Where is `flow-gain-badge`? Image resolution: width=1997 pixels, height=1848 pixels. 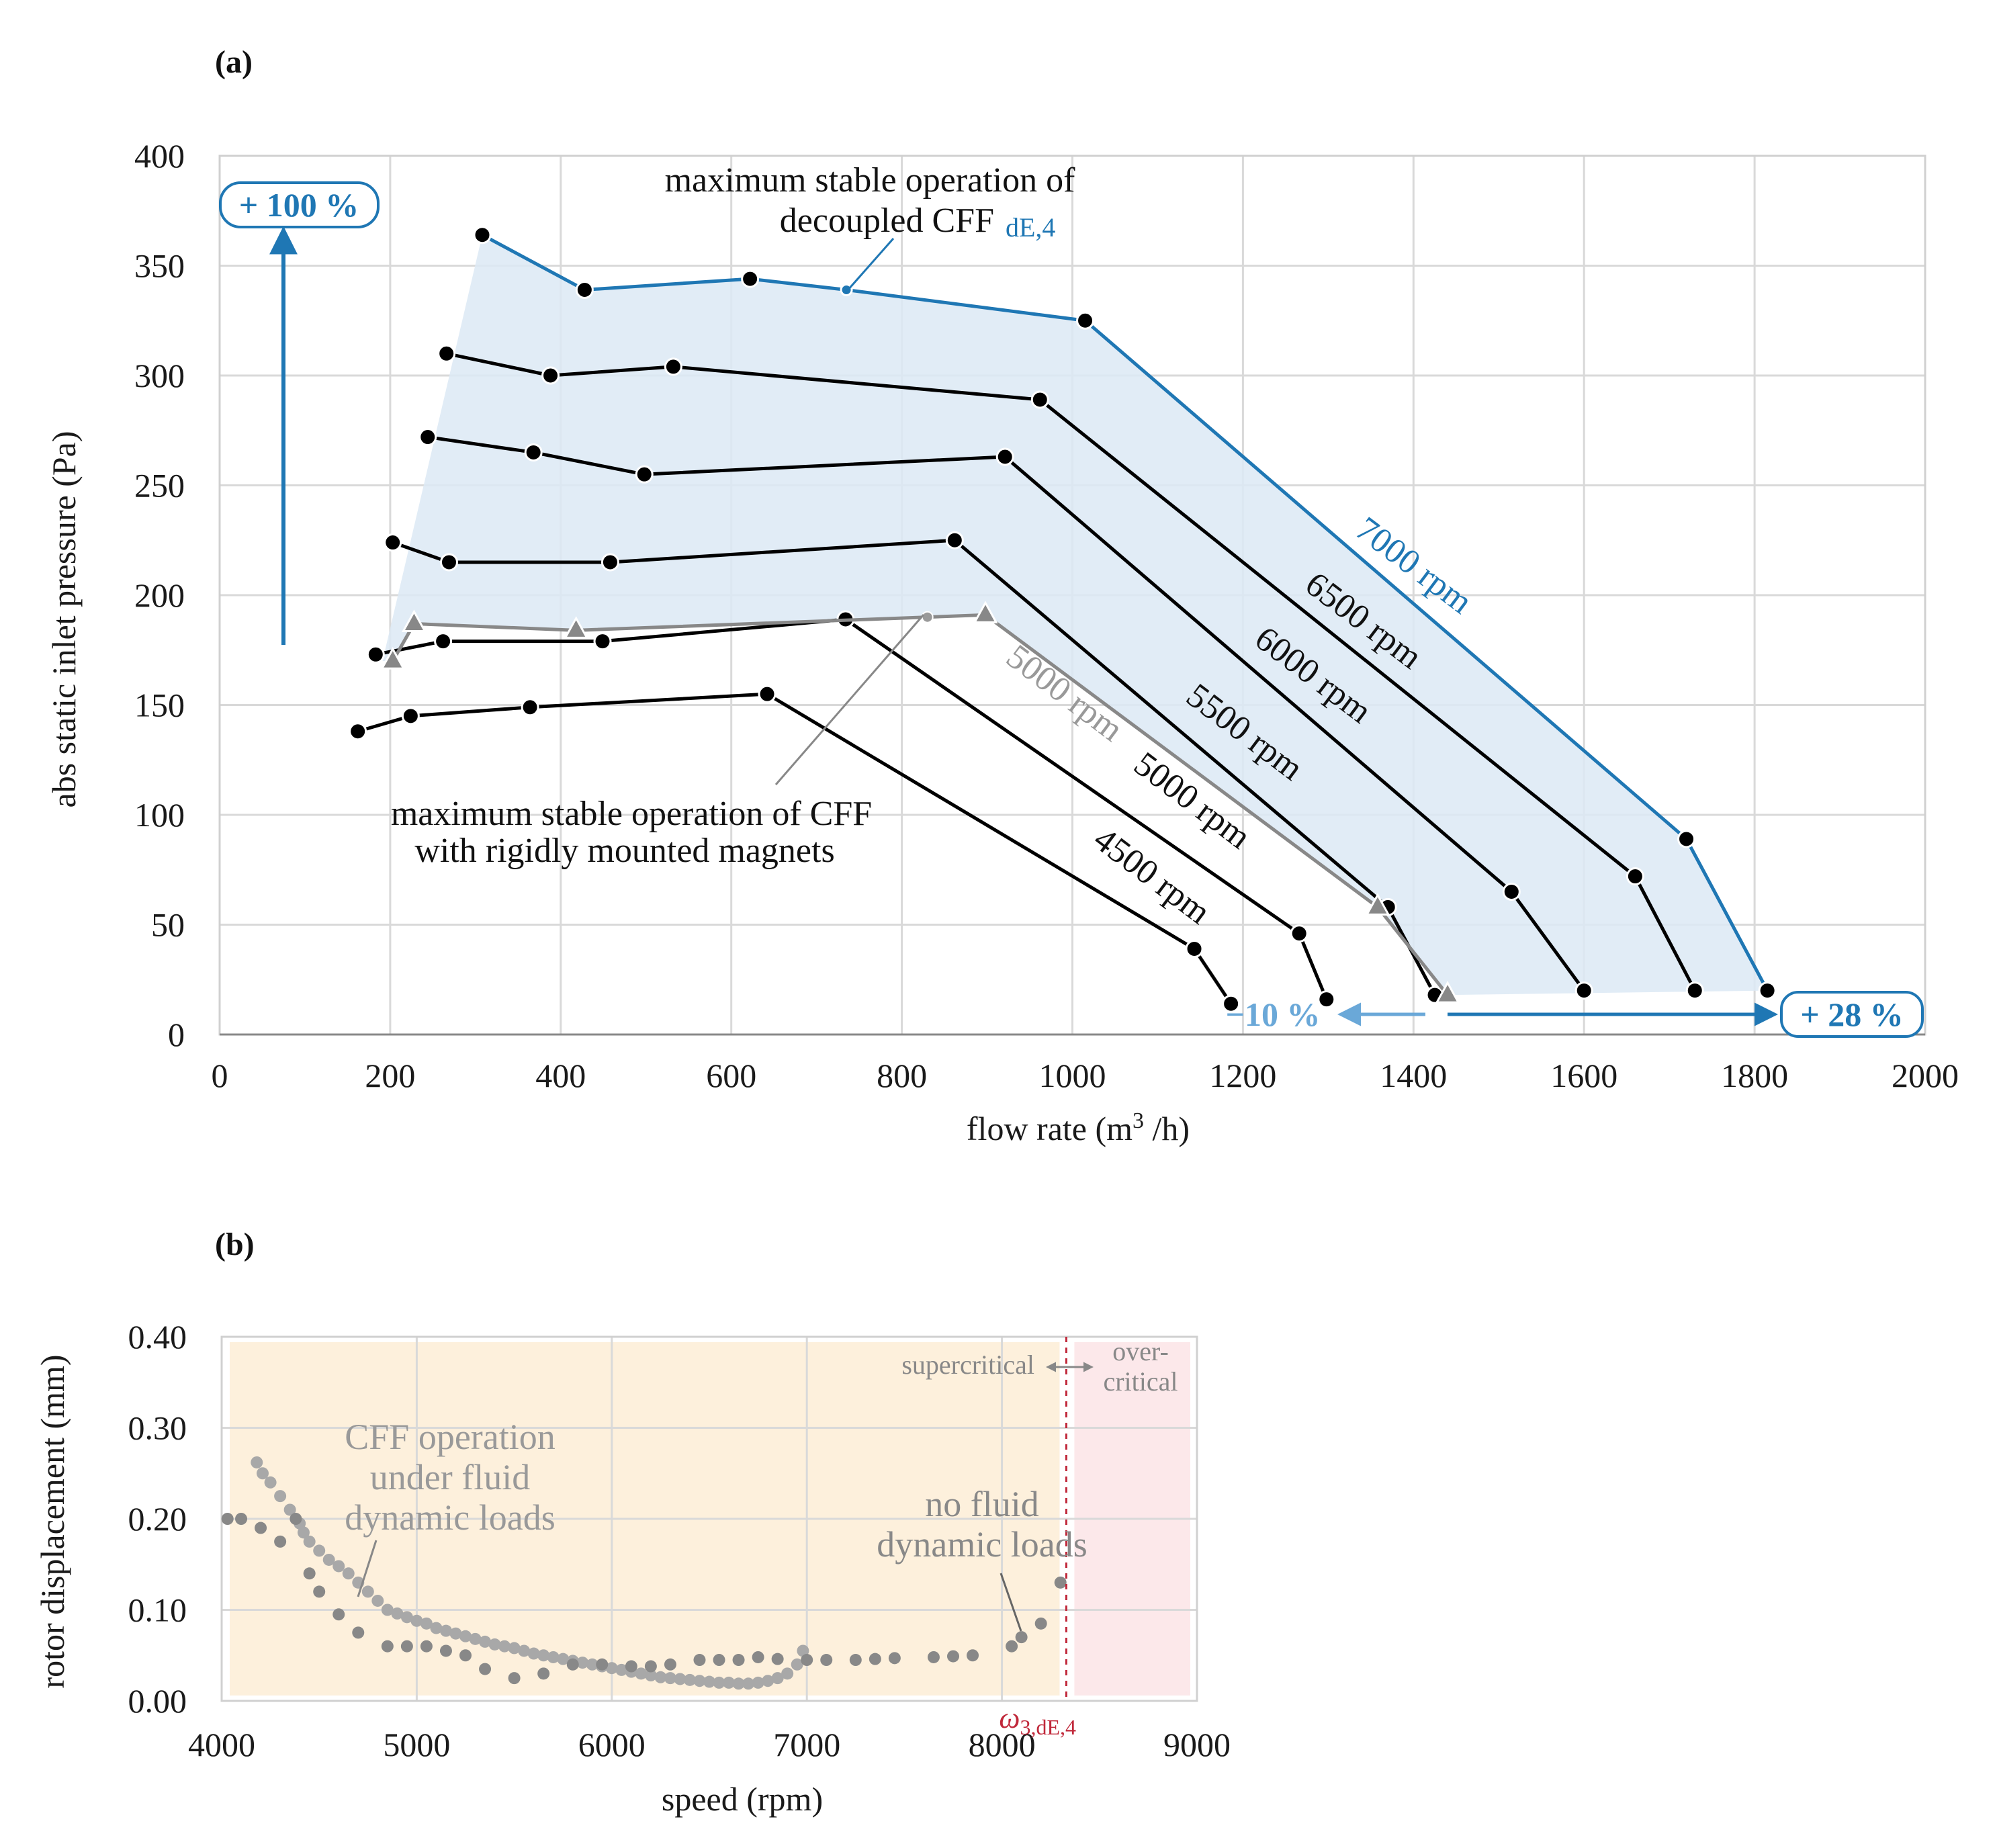
flow-gain-badge is located at coordinates (1852, 1014).